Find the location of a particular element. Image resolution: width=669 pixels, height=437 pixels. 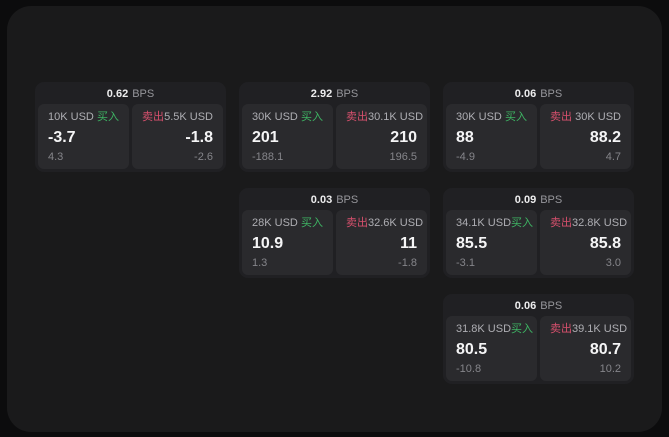

sell-delta: 3.0 is located at coordinates (613, 263).